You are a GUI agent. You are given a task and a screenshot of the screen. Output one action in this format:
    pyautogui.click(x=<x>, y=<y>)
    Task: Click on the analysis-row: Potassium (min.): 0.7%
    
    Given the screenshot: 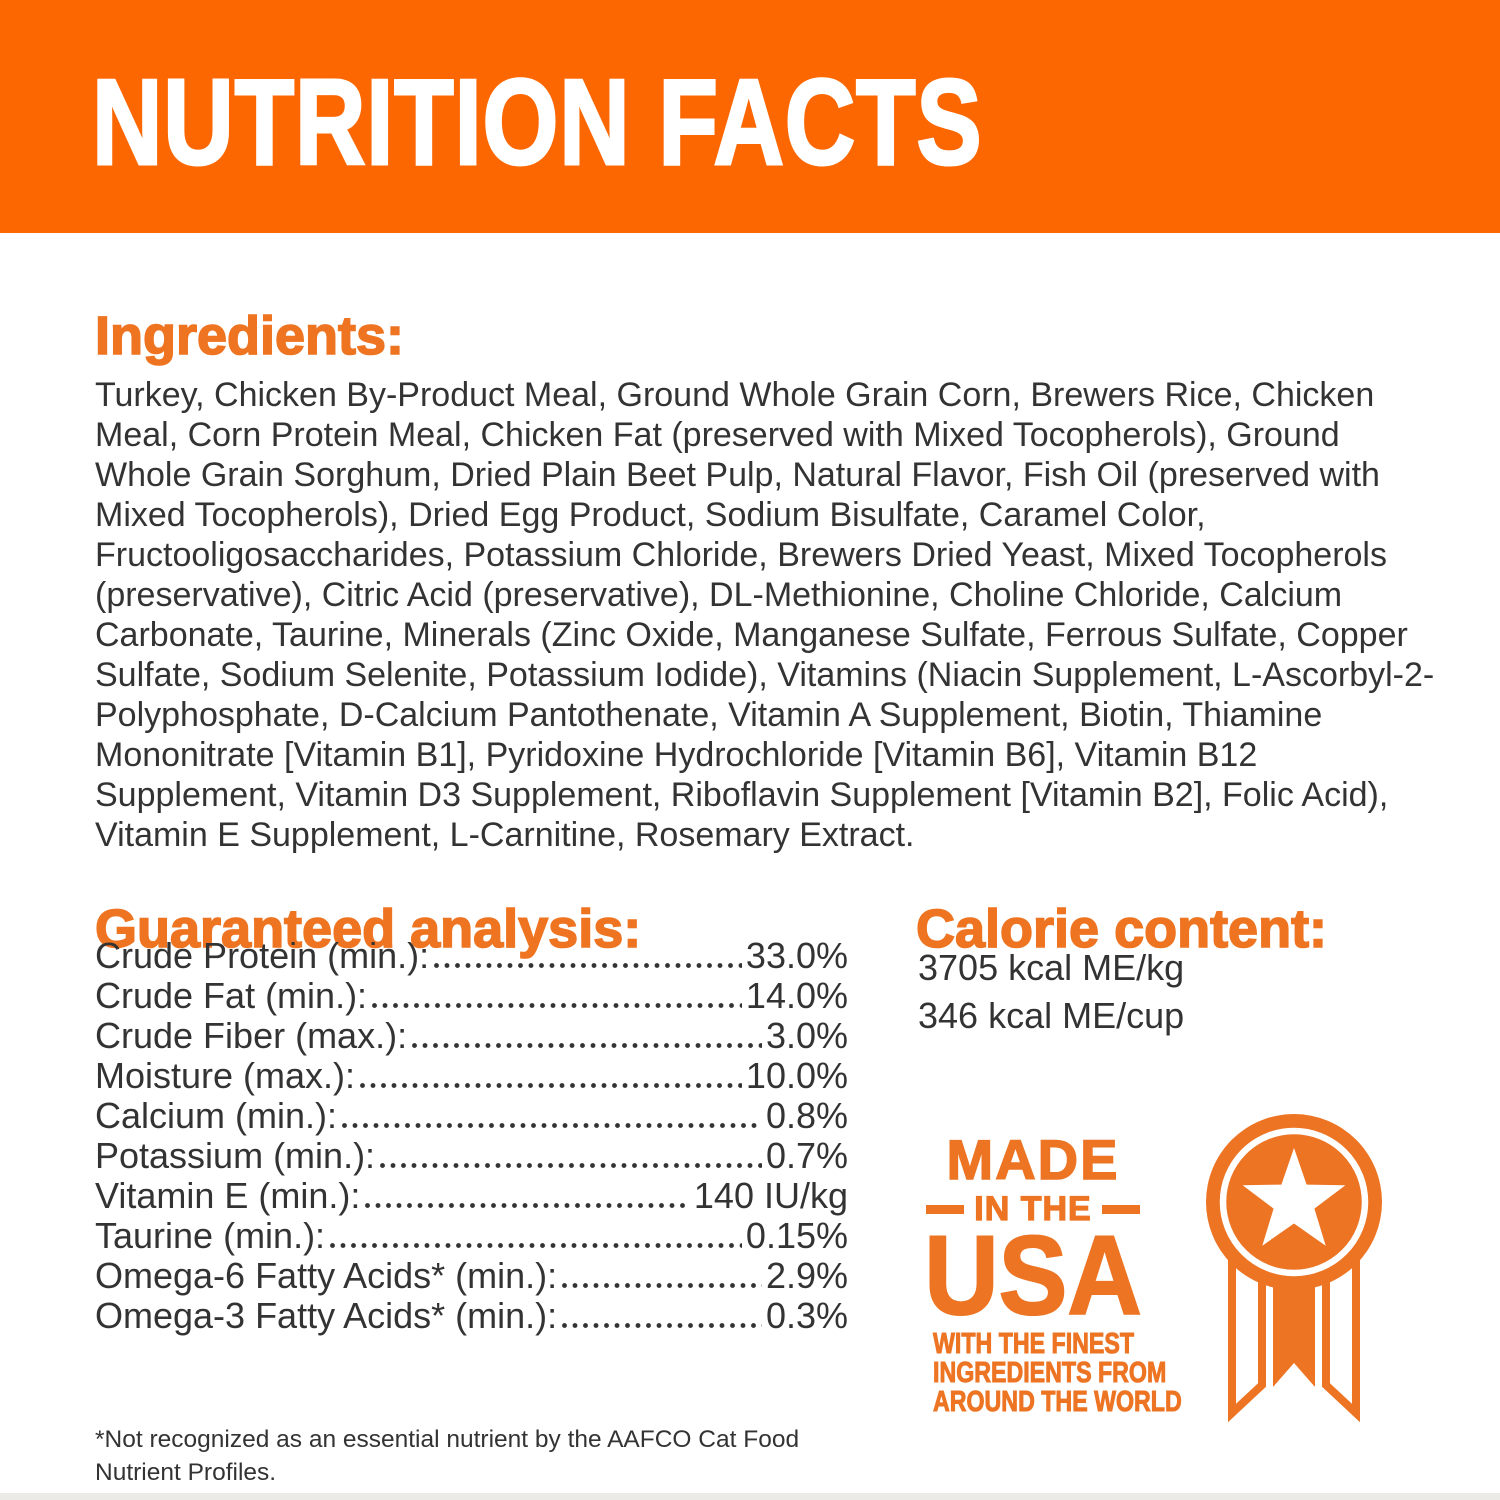 What is the action you would take?
    pyautogui.click(x=471, y=1155)
    